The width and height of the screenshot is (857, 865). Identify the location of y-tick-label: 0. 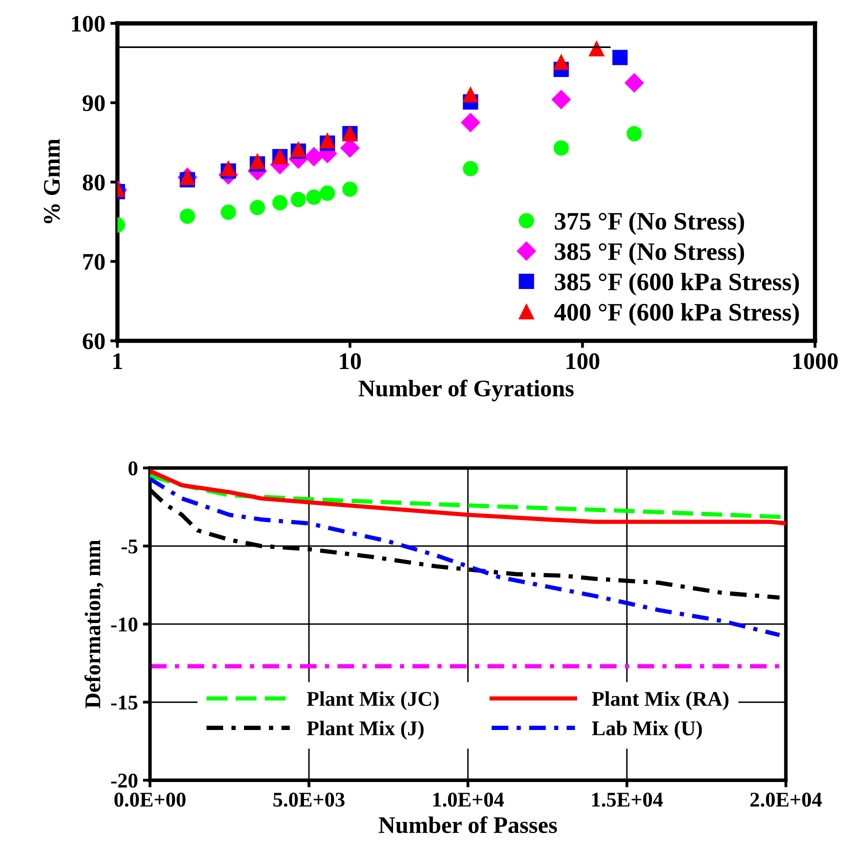
(133, 468).